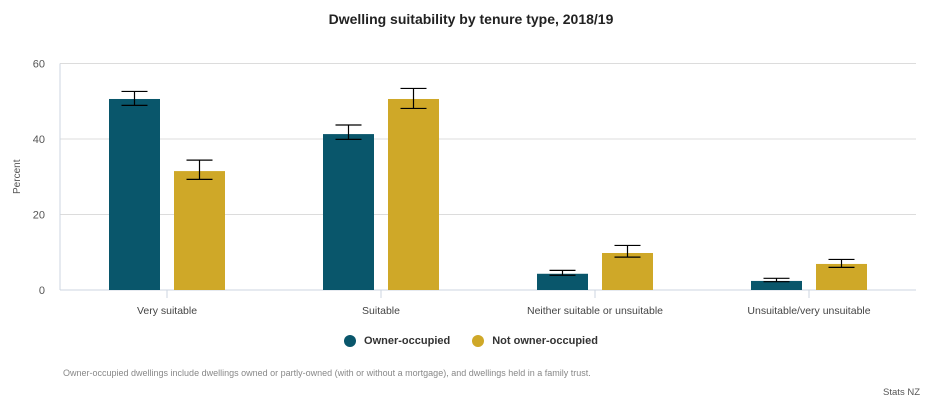 The width and height of the screenshot is (942, 411). Describe the element at coordinates (167, 311) in the screenshot. I see `x-tick-label: Very suitable` at that location.